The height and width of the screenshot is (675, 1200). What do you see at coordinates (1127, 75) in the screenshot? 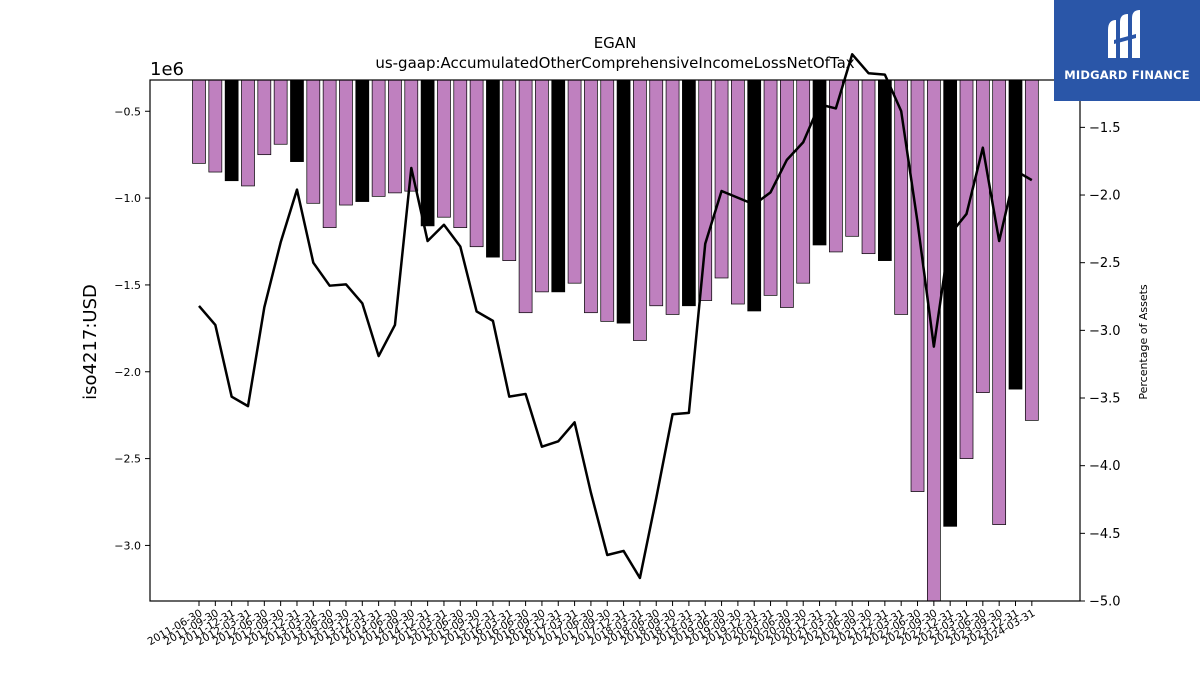
I see `logo-text: MIDGARD FINANCE` at bounding box center [1127, 75].